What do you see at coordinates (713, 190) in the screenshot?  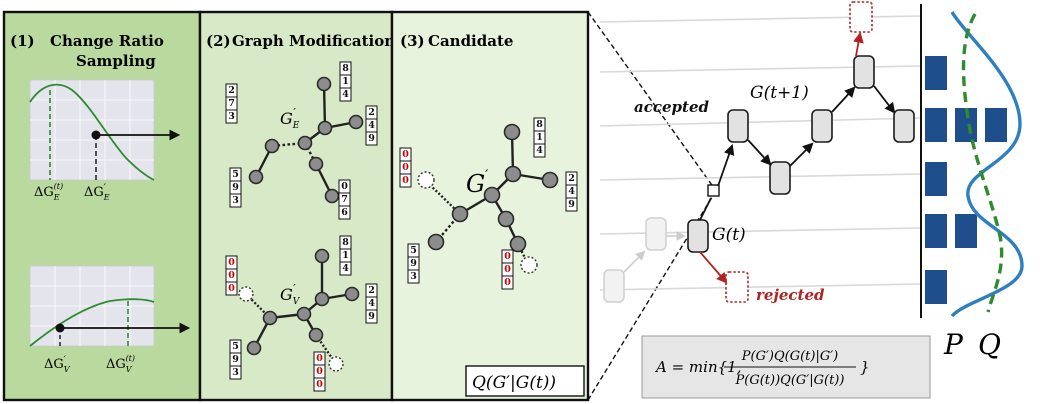 I see `candidate-junction` at bounding box center [713, 190].